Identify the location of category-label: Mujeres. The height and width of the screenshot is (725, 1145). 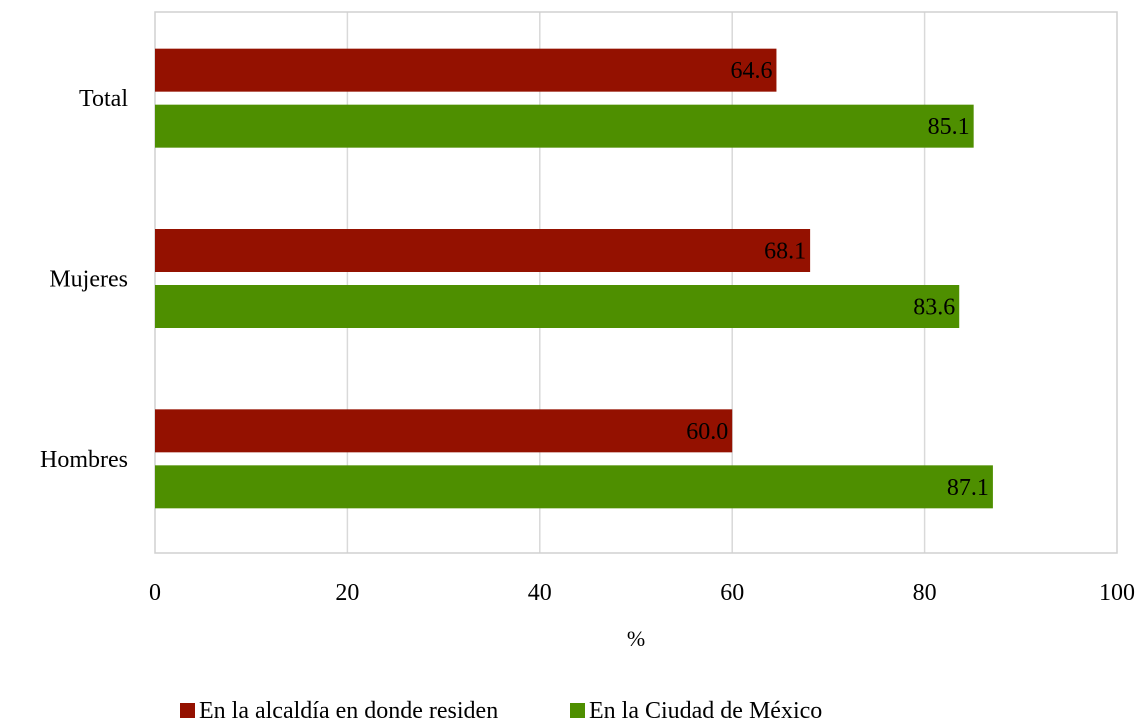
(88, 280).